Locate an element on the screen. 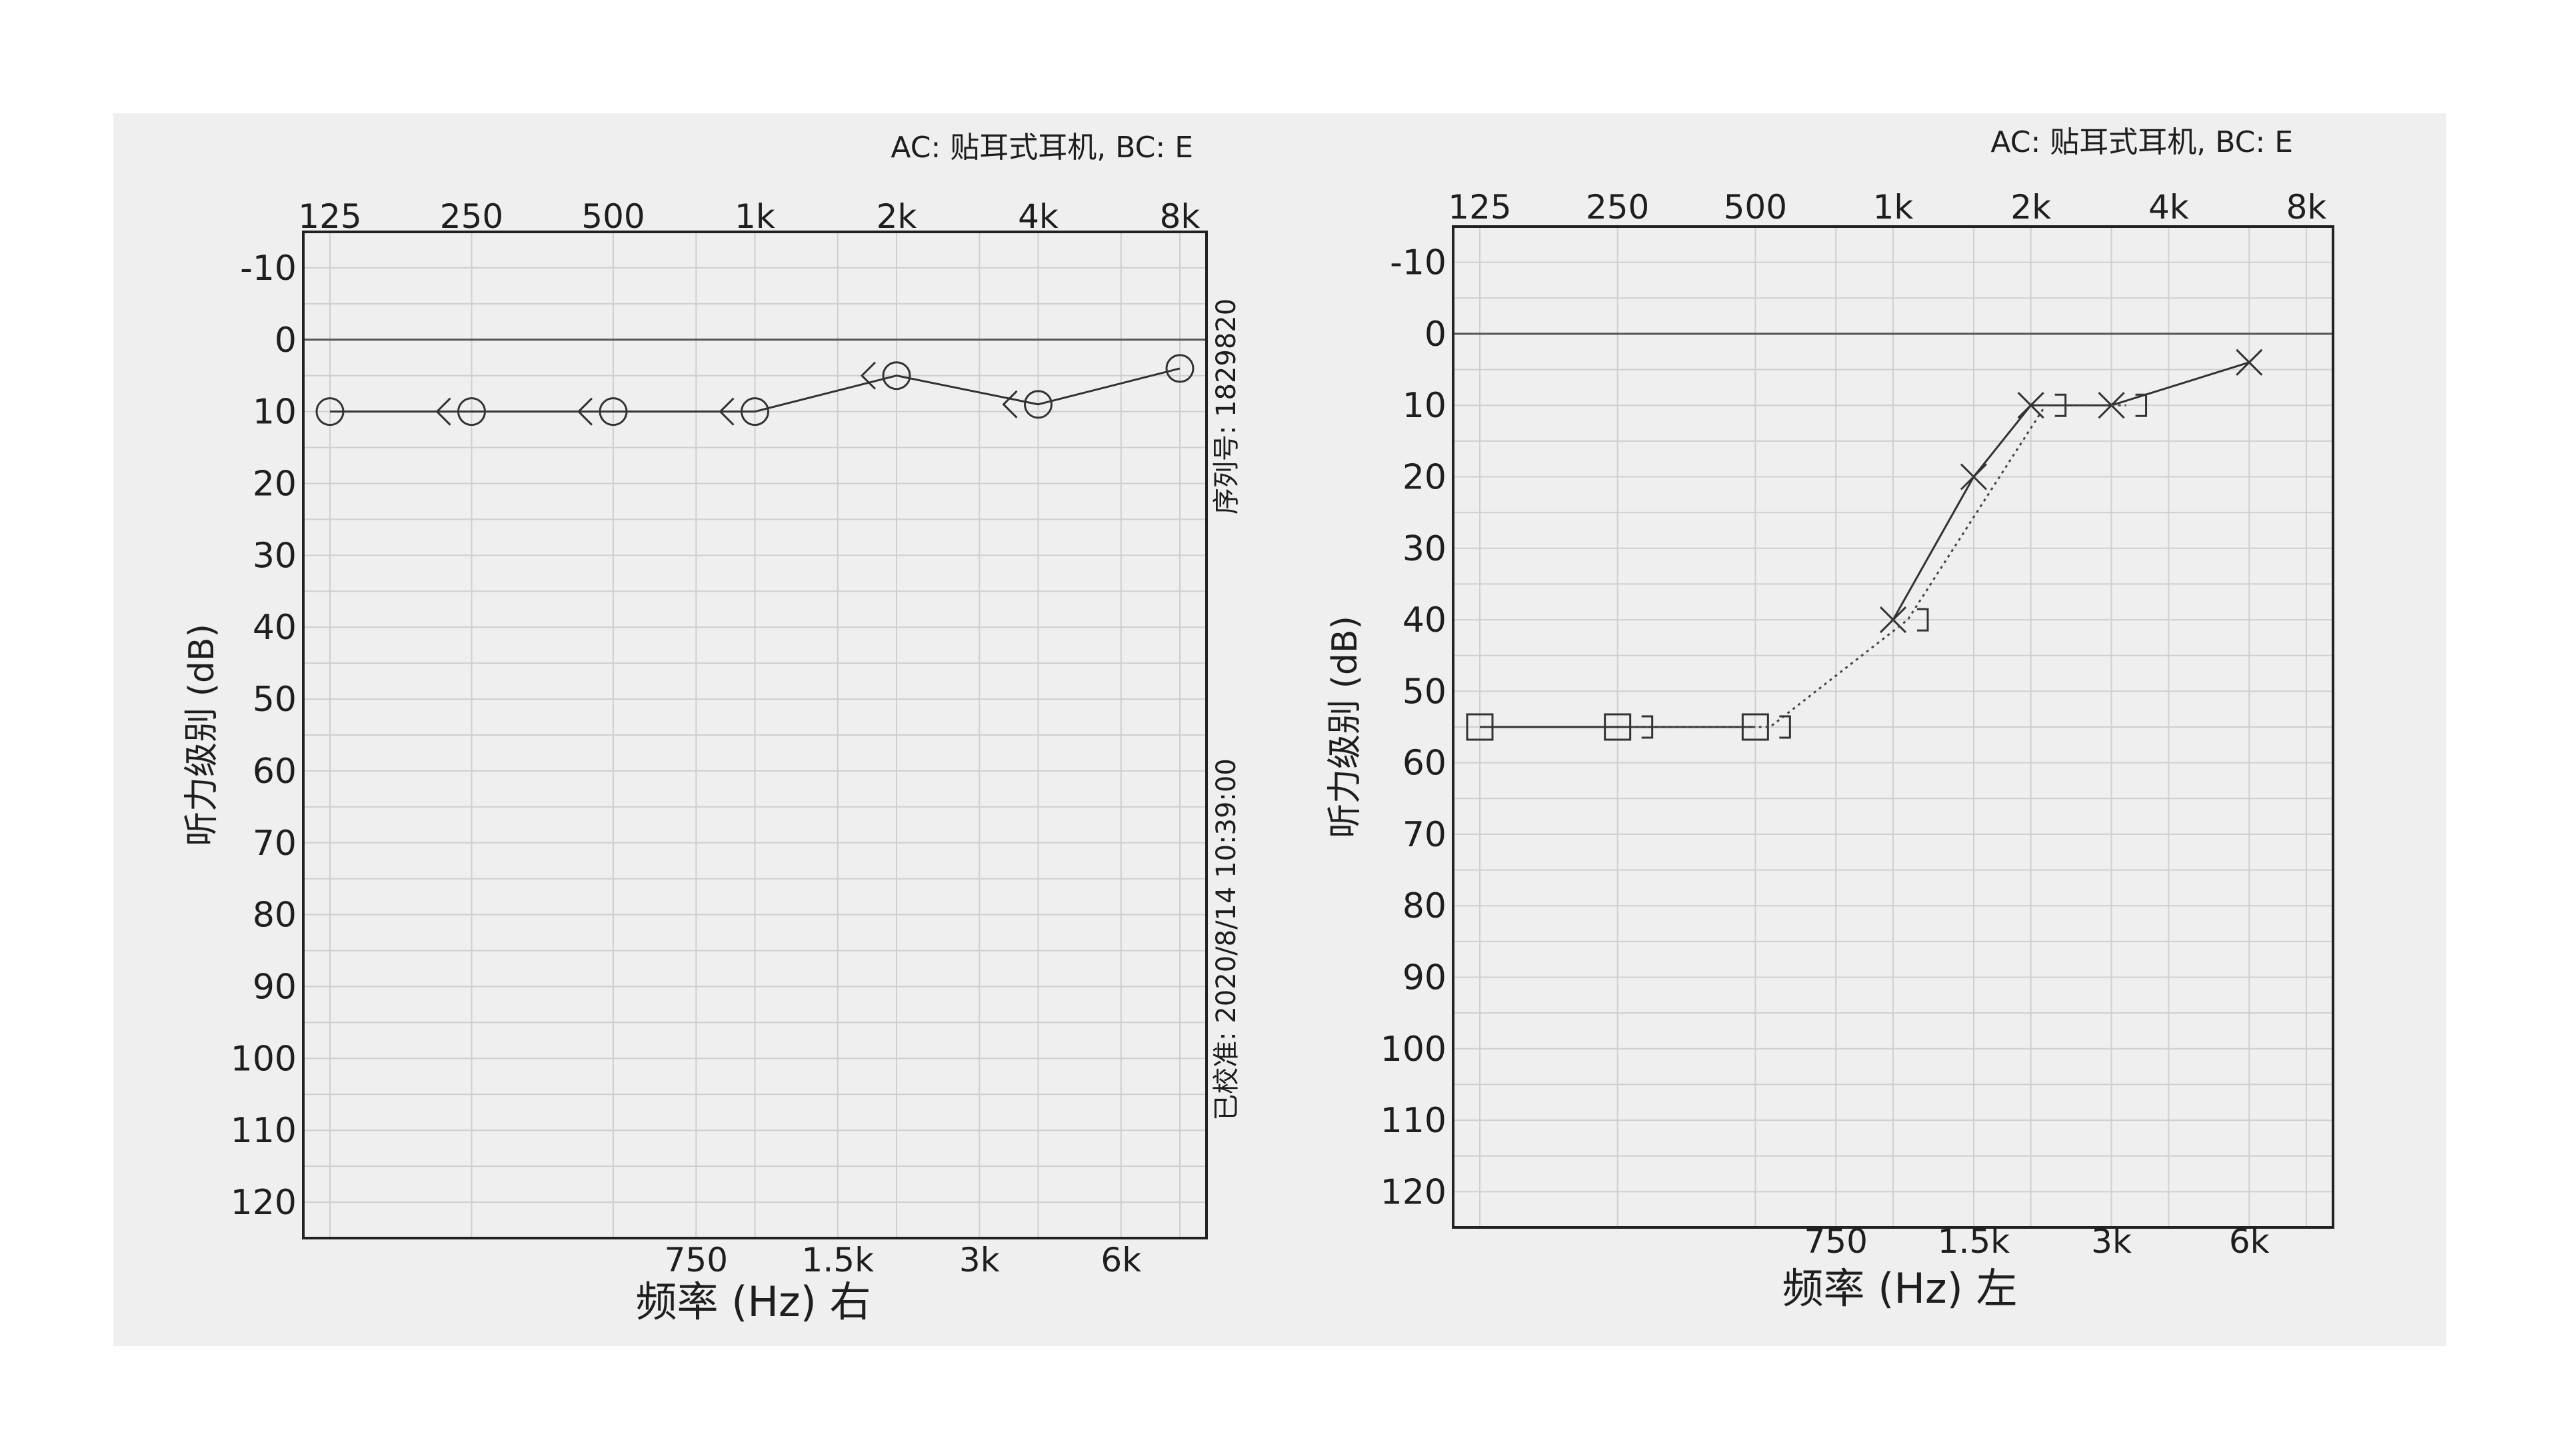 Image resolution: width=2553 pixels, height=1456 pixels. series-bone-left is located at coordinates (1890, 566).